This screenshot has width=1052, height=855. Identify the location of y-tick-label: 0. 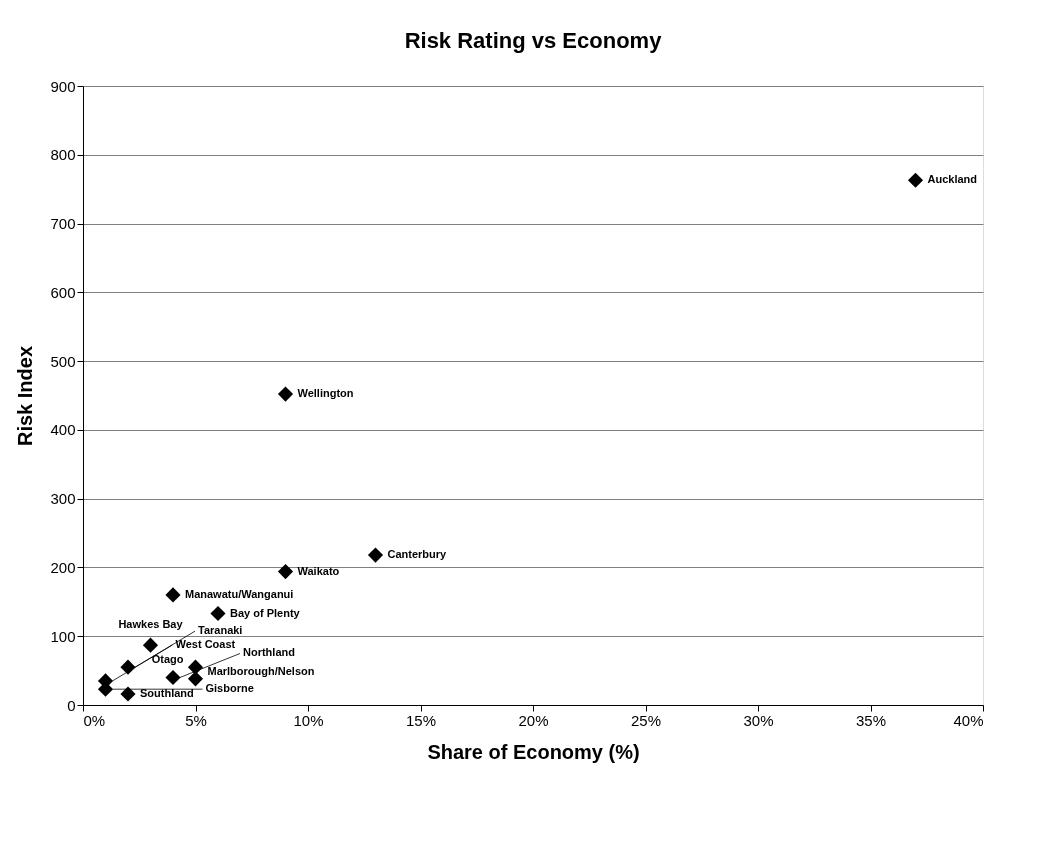
(71, 705).